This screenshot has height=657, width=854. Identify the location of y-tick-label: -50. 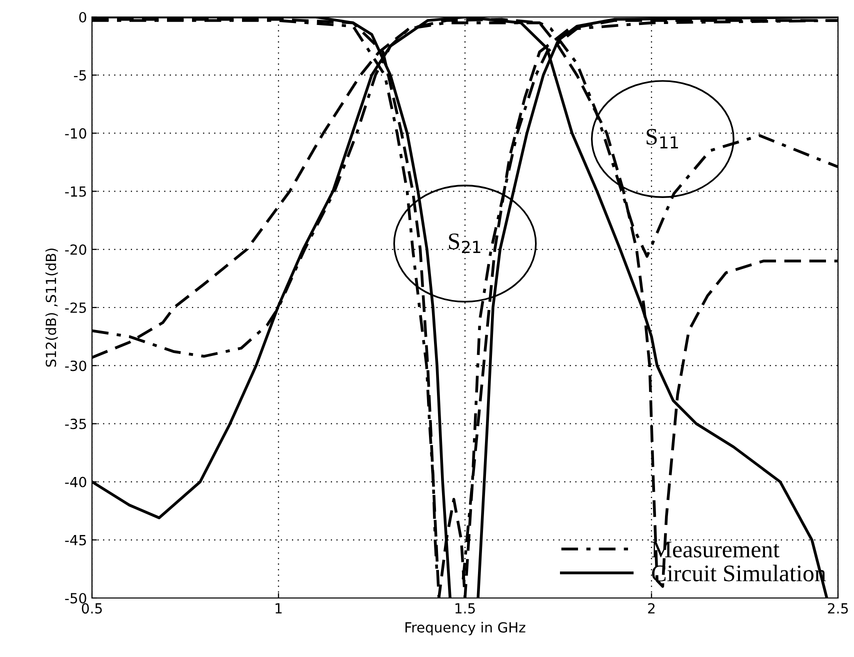
(75, 598).